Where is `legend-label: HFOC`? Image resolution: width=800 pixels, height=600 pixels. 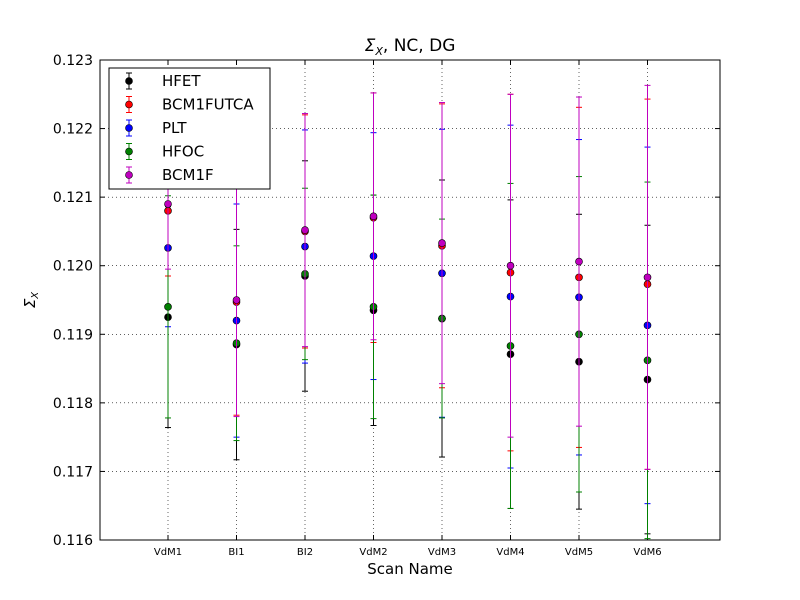 legend-label: HFOC is located at coordinates (183, 152).